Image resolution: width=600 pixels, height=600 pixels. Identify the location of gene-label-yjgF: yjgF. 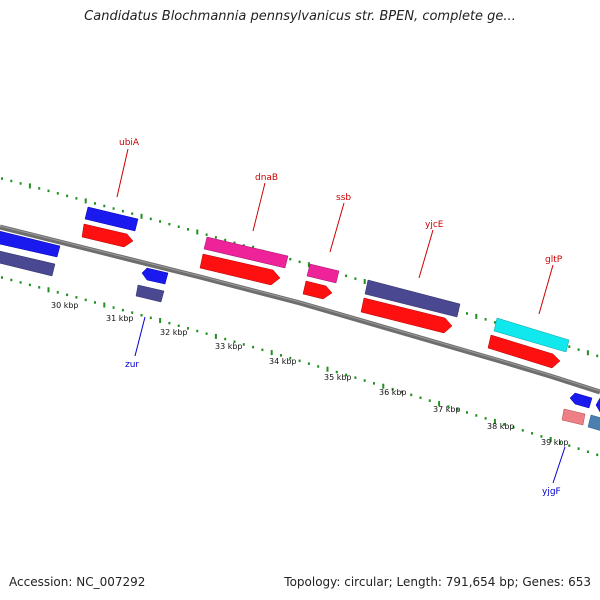
(551, 492).